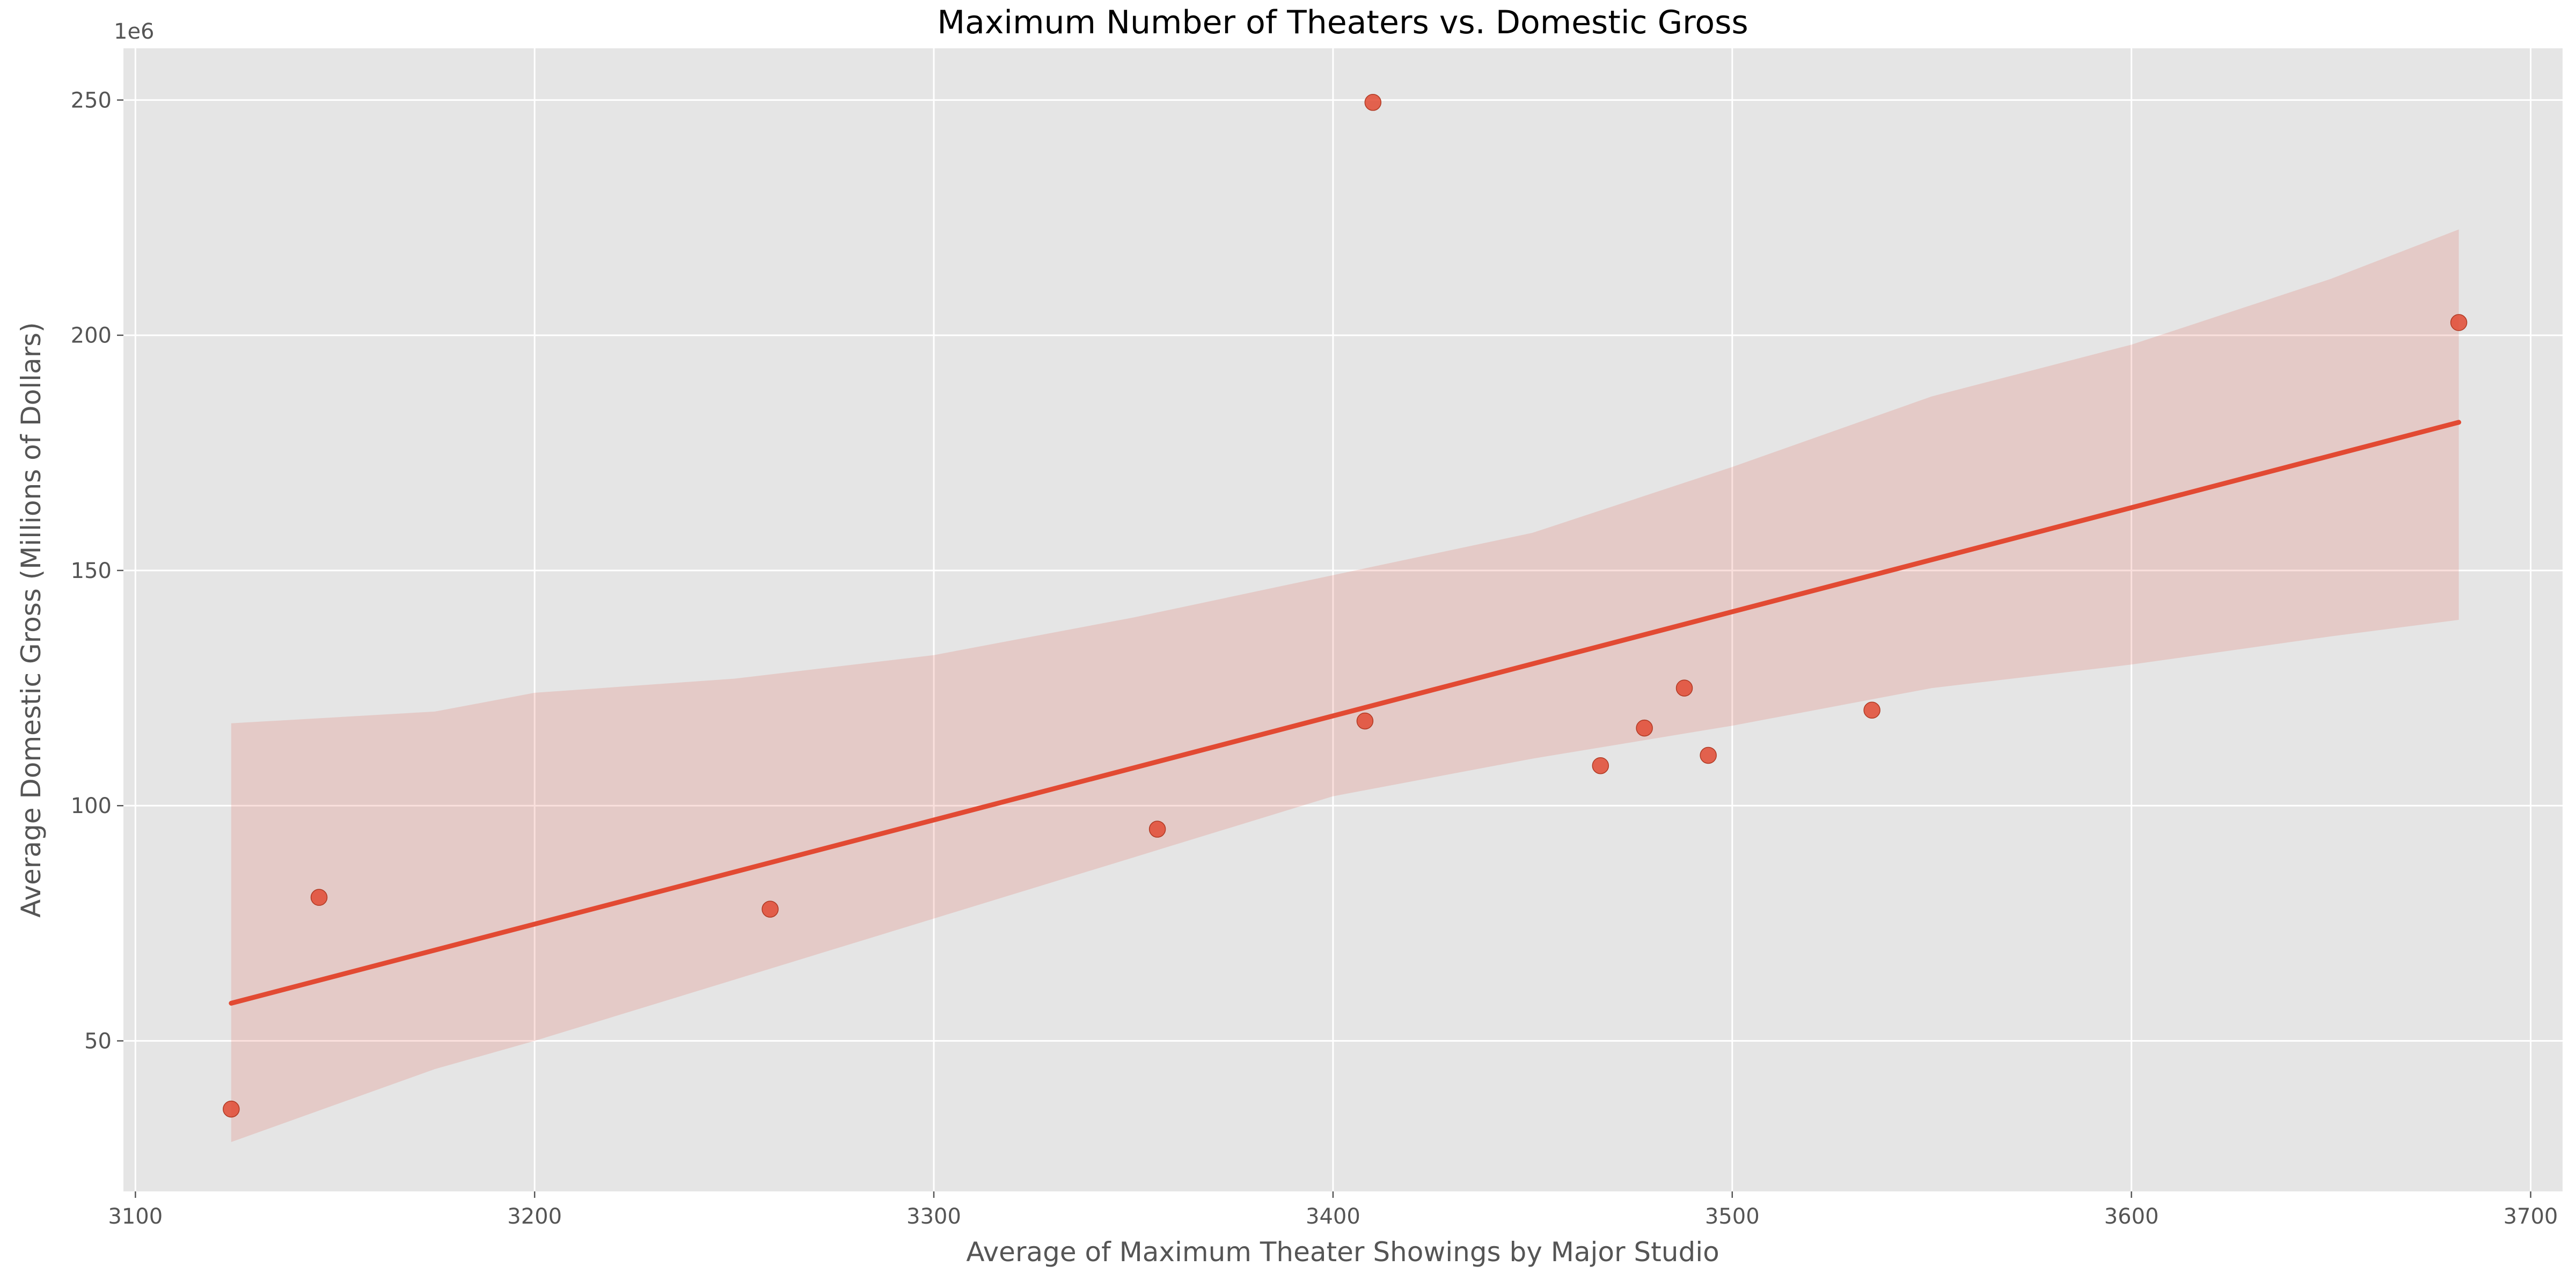 This screenshot has height=1288, width=2576. What do you see at coordinates (91, 100) in the screenshot?
I see `y-tick-label: 250` at bounding box center [91, 100].